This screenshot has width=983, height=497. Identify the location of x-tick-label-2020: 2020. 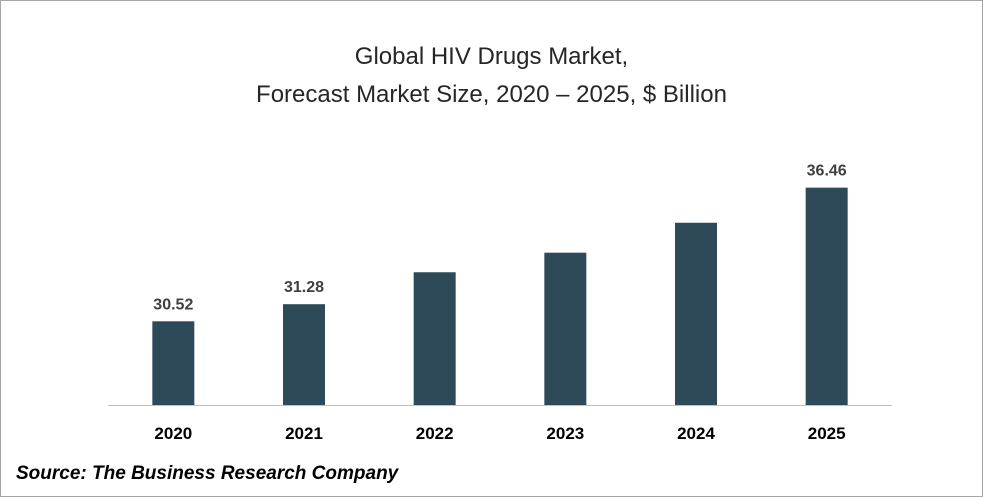
(173, 433).